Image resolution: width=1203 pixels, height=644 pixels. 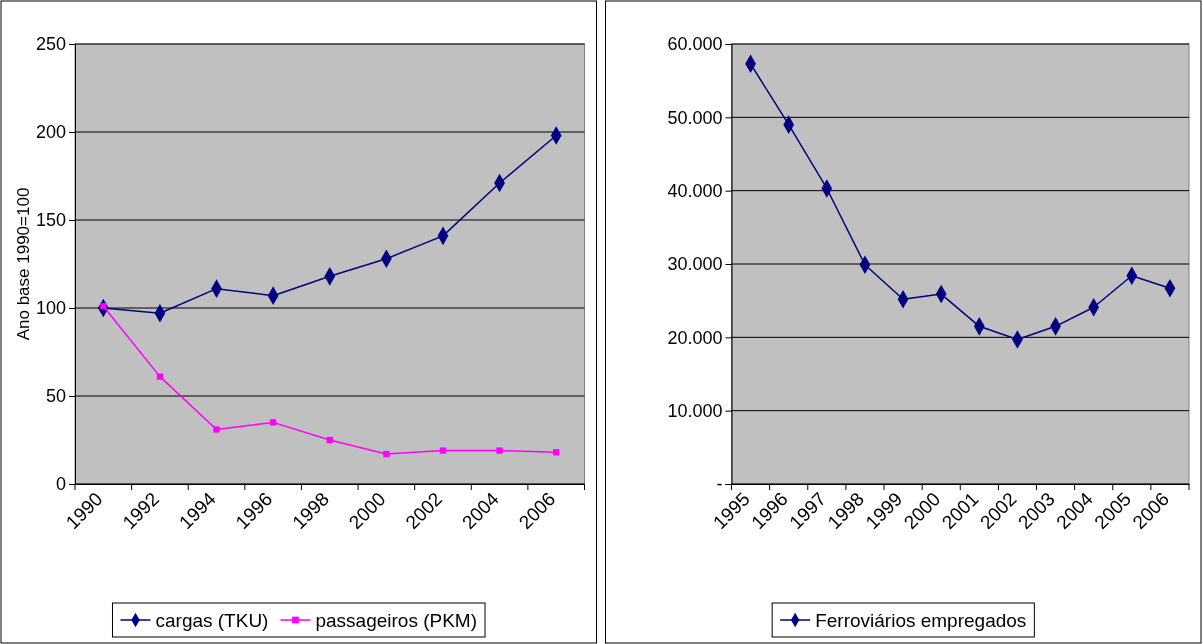 What do you see at coordinates (695, 410) in the screenshot?
I see `y-tick-label: 10.000` at bounding box center [695, 410].